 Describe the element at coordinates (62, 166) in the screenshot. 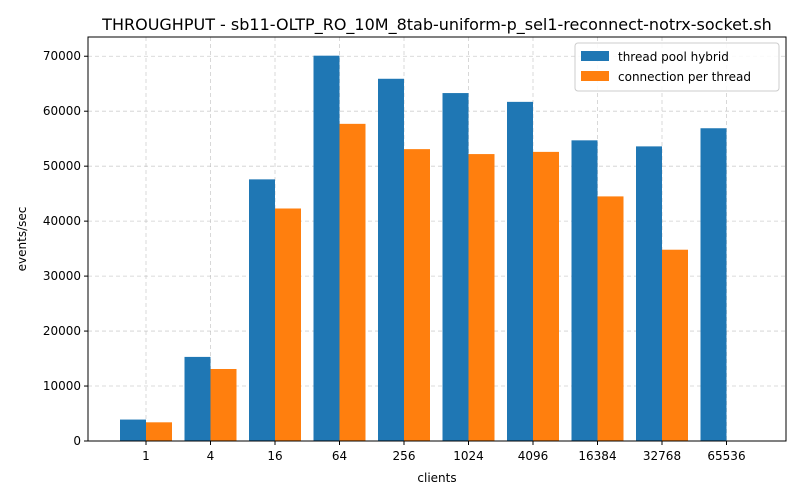

I see `y-tick-label: 50000` at that location.